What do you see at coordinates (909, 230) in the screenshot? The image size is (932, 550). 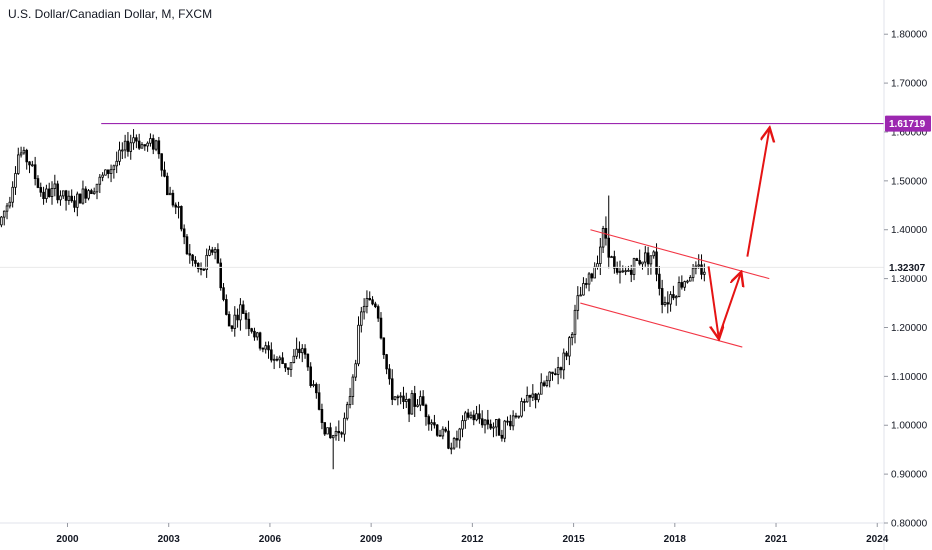 I see `y-tick-label: 1.40000` at bounding box center [909, 230].